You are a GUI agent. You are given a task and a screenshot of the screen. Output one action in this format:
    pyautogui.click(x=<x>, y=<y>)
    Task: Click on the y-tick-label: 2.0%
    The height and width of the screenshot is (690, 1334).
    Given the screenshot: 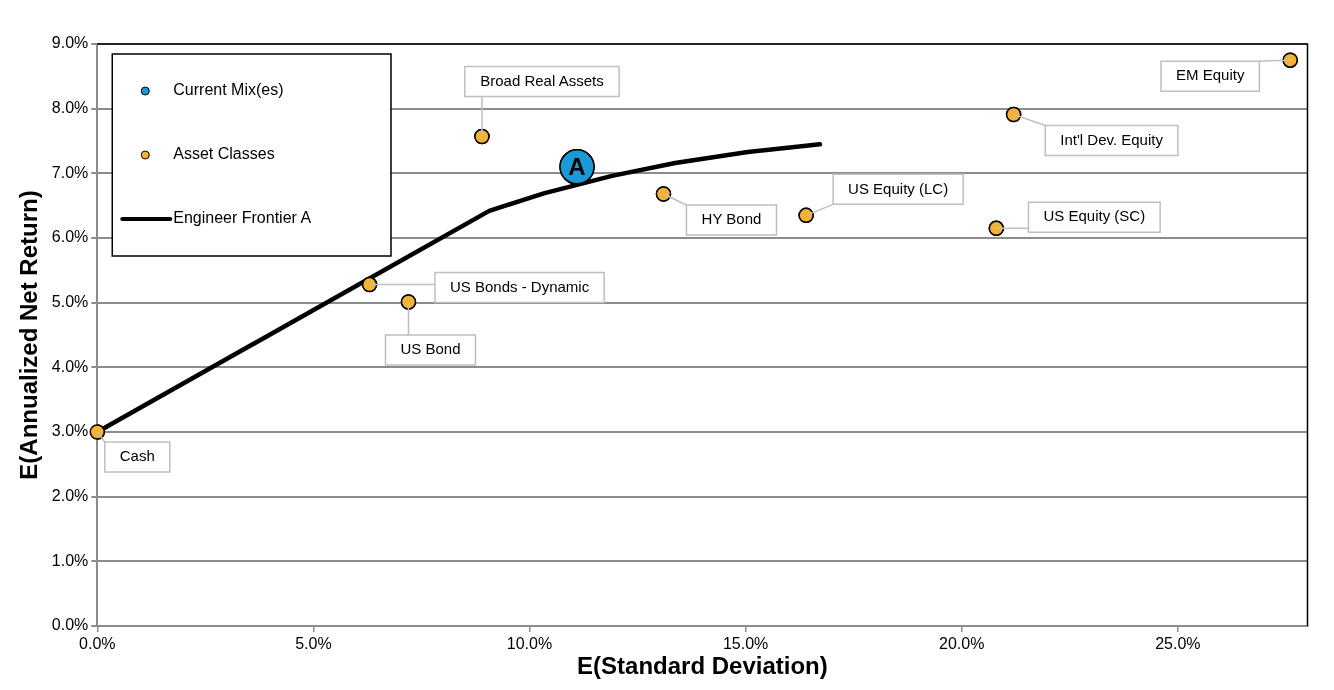 What is the action you would take?
    pyautogui.click(x=70, y=496)
    